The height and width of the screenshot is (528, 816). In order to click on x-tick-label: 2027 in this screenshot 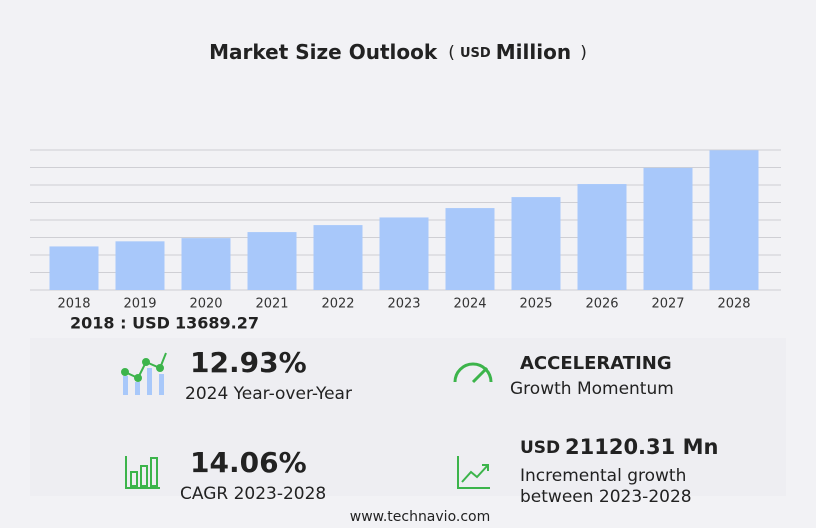, I will do `click(667, 304)`.